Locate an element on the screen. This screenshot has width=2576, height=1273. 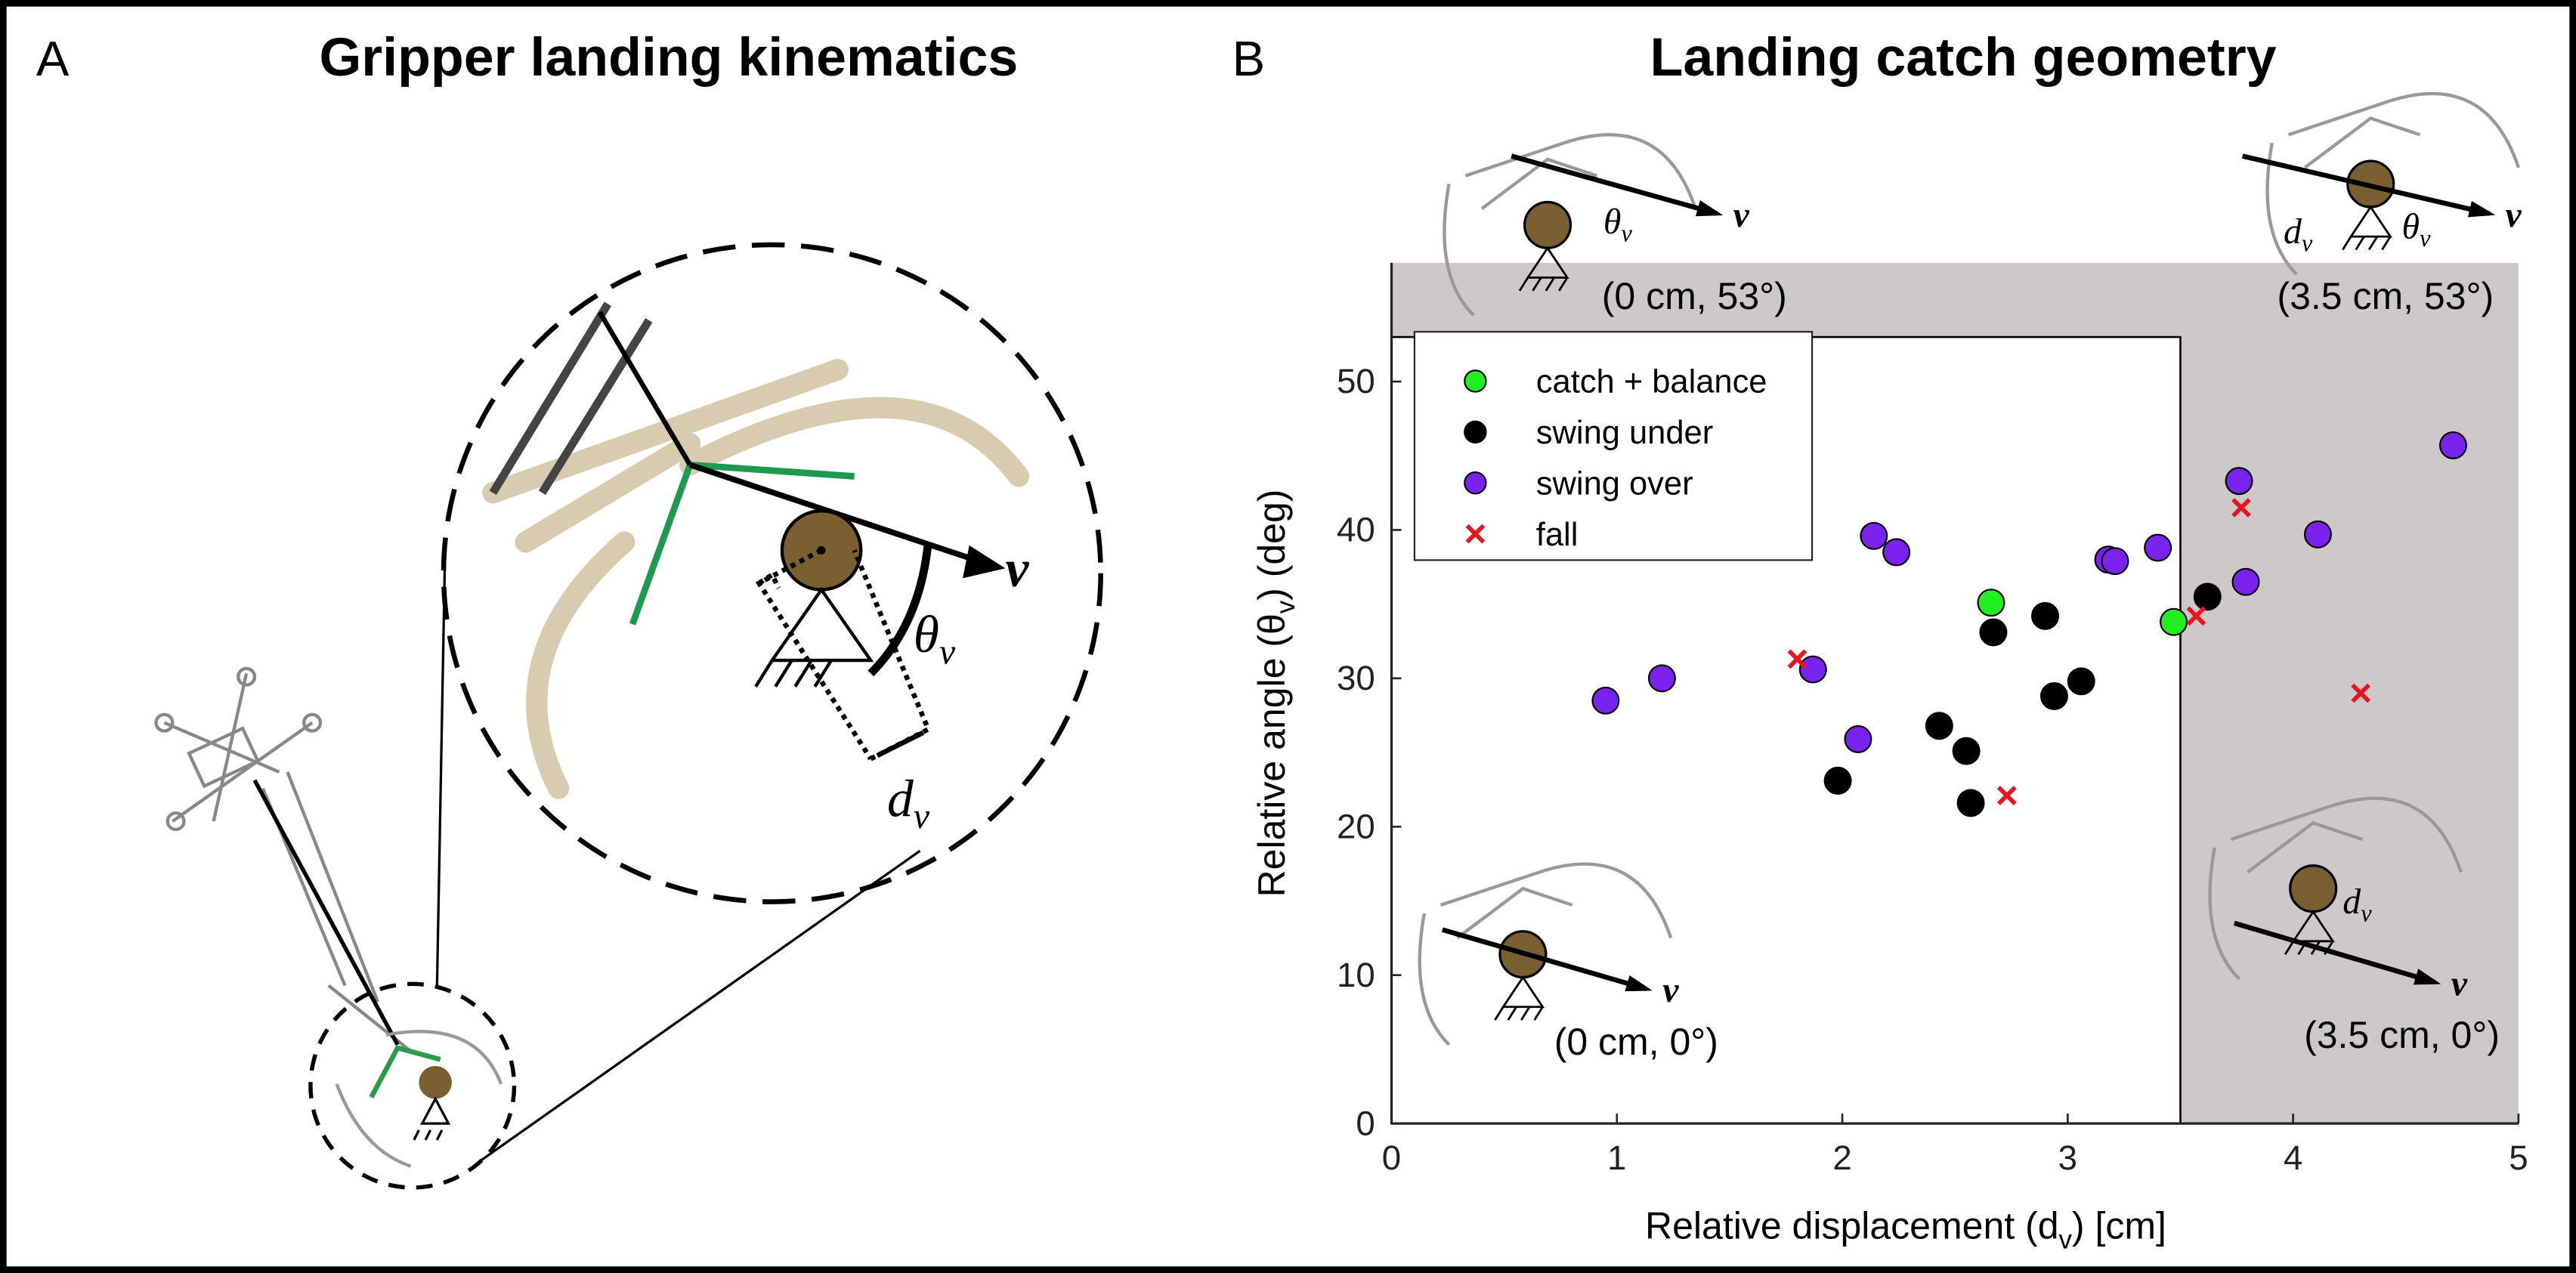
y-tick-label: 50 is located at coordinates (1356, 381).